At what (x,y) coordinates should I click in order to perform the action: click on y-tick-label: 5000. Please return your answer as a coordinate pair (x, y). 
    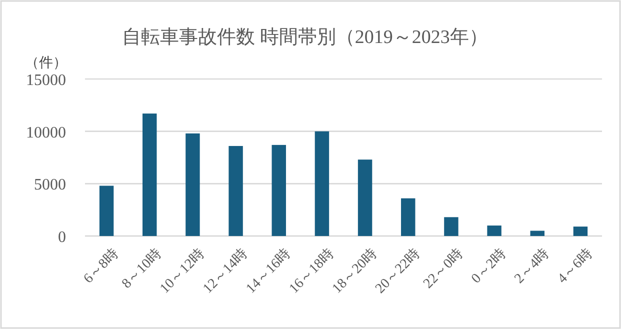
    Looking at the image, I should click on (50, 185).